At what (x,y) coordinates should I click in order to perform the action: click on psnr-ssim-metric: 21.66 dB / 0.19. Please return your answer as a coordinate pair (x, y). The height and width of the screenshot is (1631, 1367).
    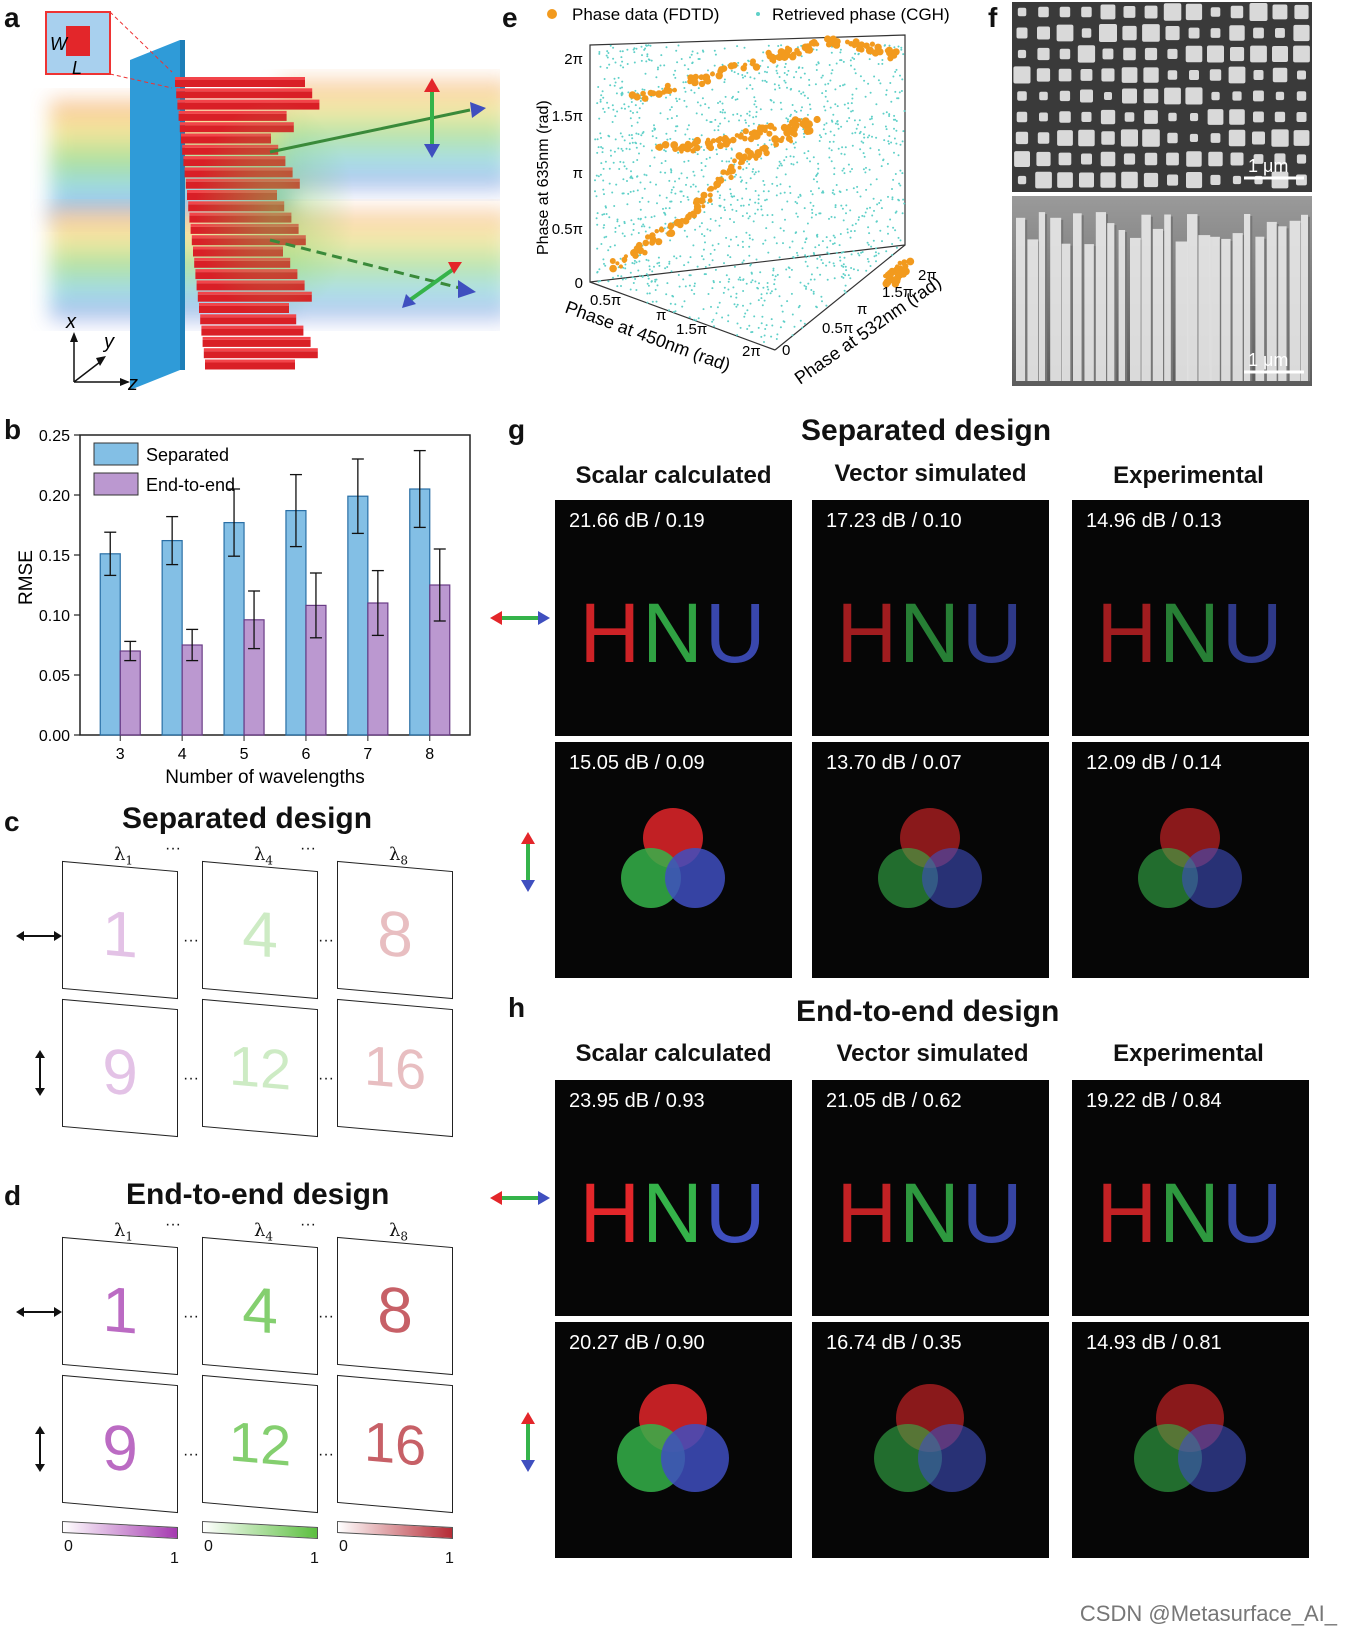
    Looking at the image, I should click on (637, 521).